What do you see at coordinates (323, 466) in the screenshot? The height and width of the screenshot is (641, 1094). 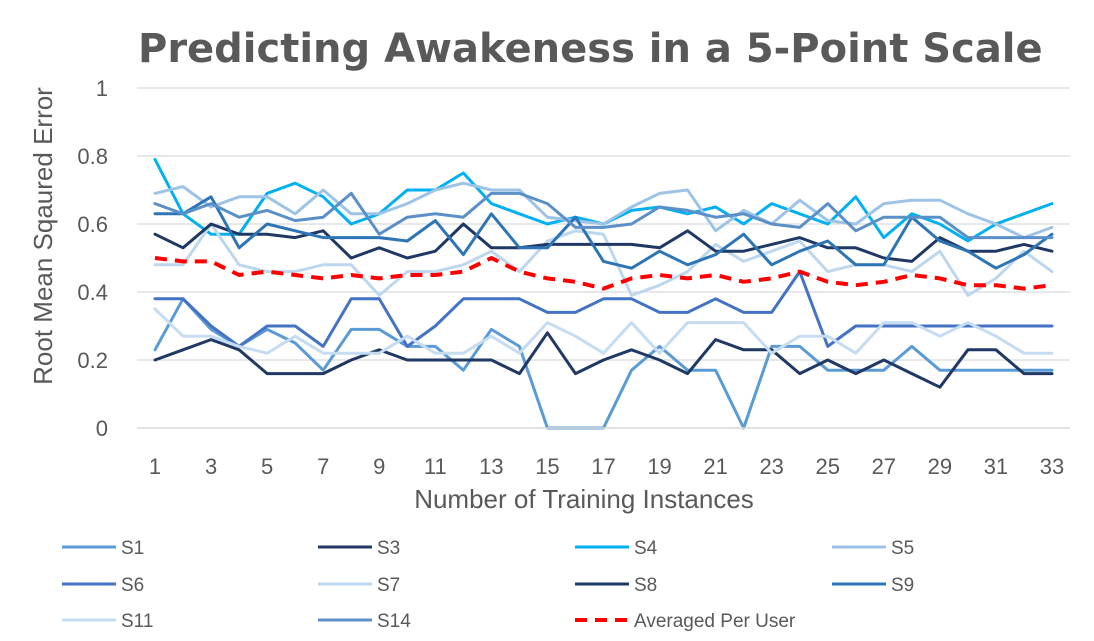 I see `x-tick-label: 7` at bounding box center [323, 466].